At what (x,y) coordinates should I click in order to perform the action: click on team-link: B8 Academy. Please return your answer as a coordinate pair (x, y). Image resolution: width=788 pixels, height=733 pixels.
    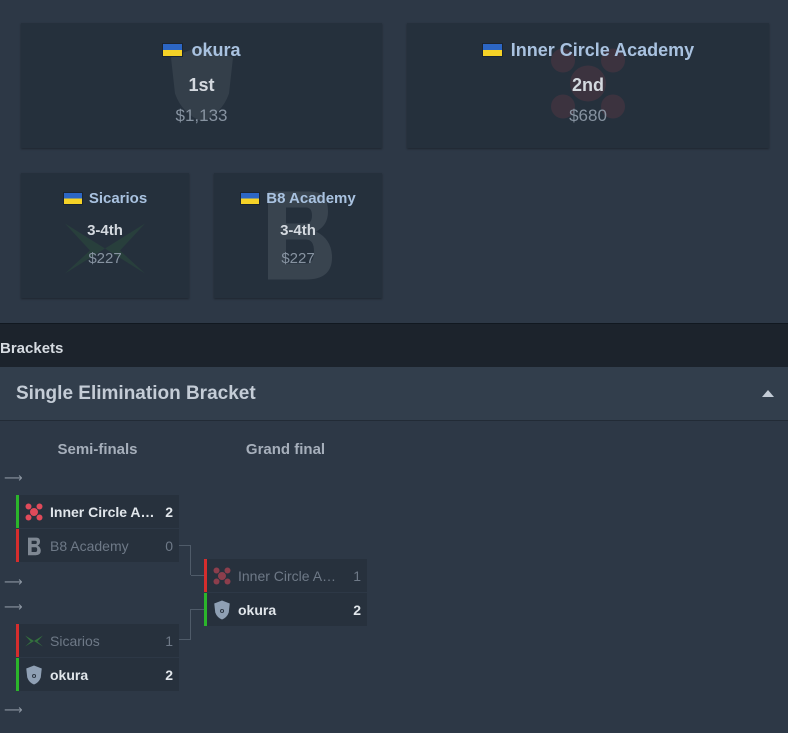
    Looking at the image, I should click on (311, 198).